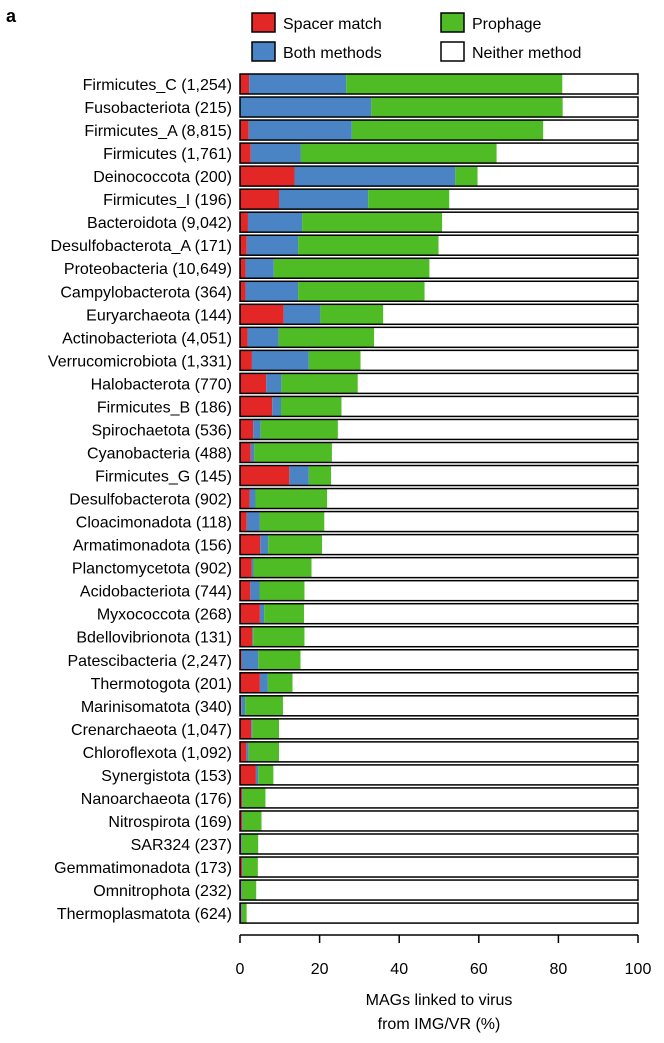 The width and height of the screenshot is (664, 1043). What do you see at coordinates (156, 799) in the screenshot?
I see `category-label: Nanoarchaeota (176)` at bounding box center [156, 799].